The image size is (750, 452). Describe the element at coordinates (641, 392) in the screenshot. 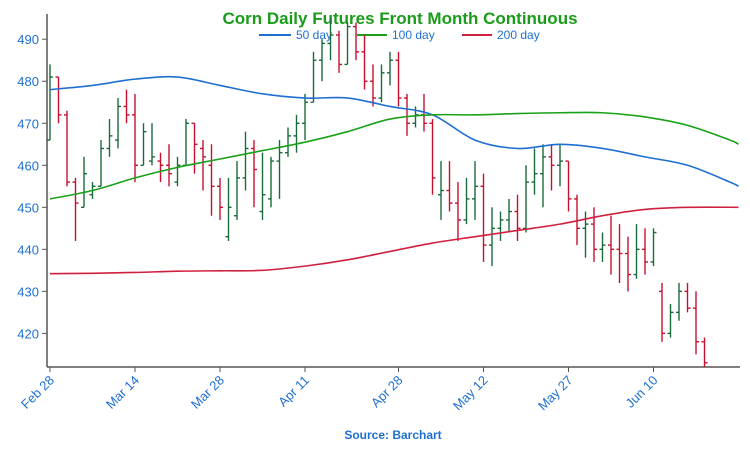

I see `x-tick-label: Jun 10` at that location.